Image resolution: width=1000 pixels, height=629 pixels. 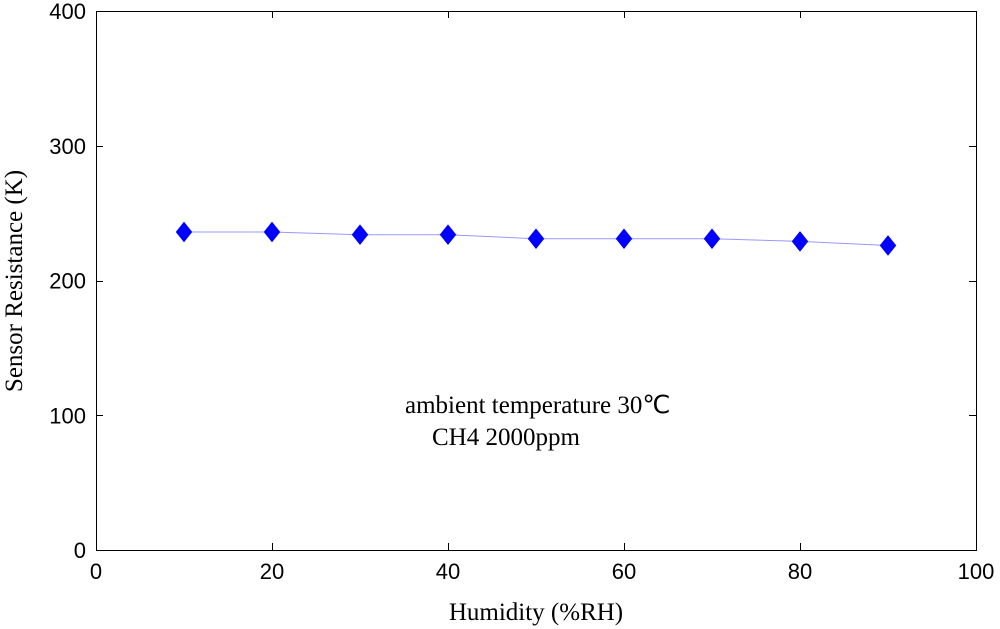 I want to click on annotation-temperature: ambient temperature 30℃, so click(x=537, y=405).